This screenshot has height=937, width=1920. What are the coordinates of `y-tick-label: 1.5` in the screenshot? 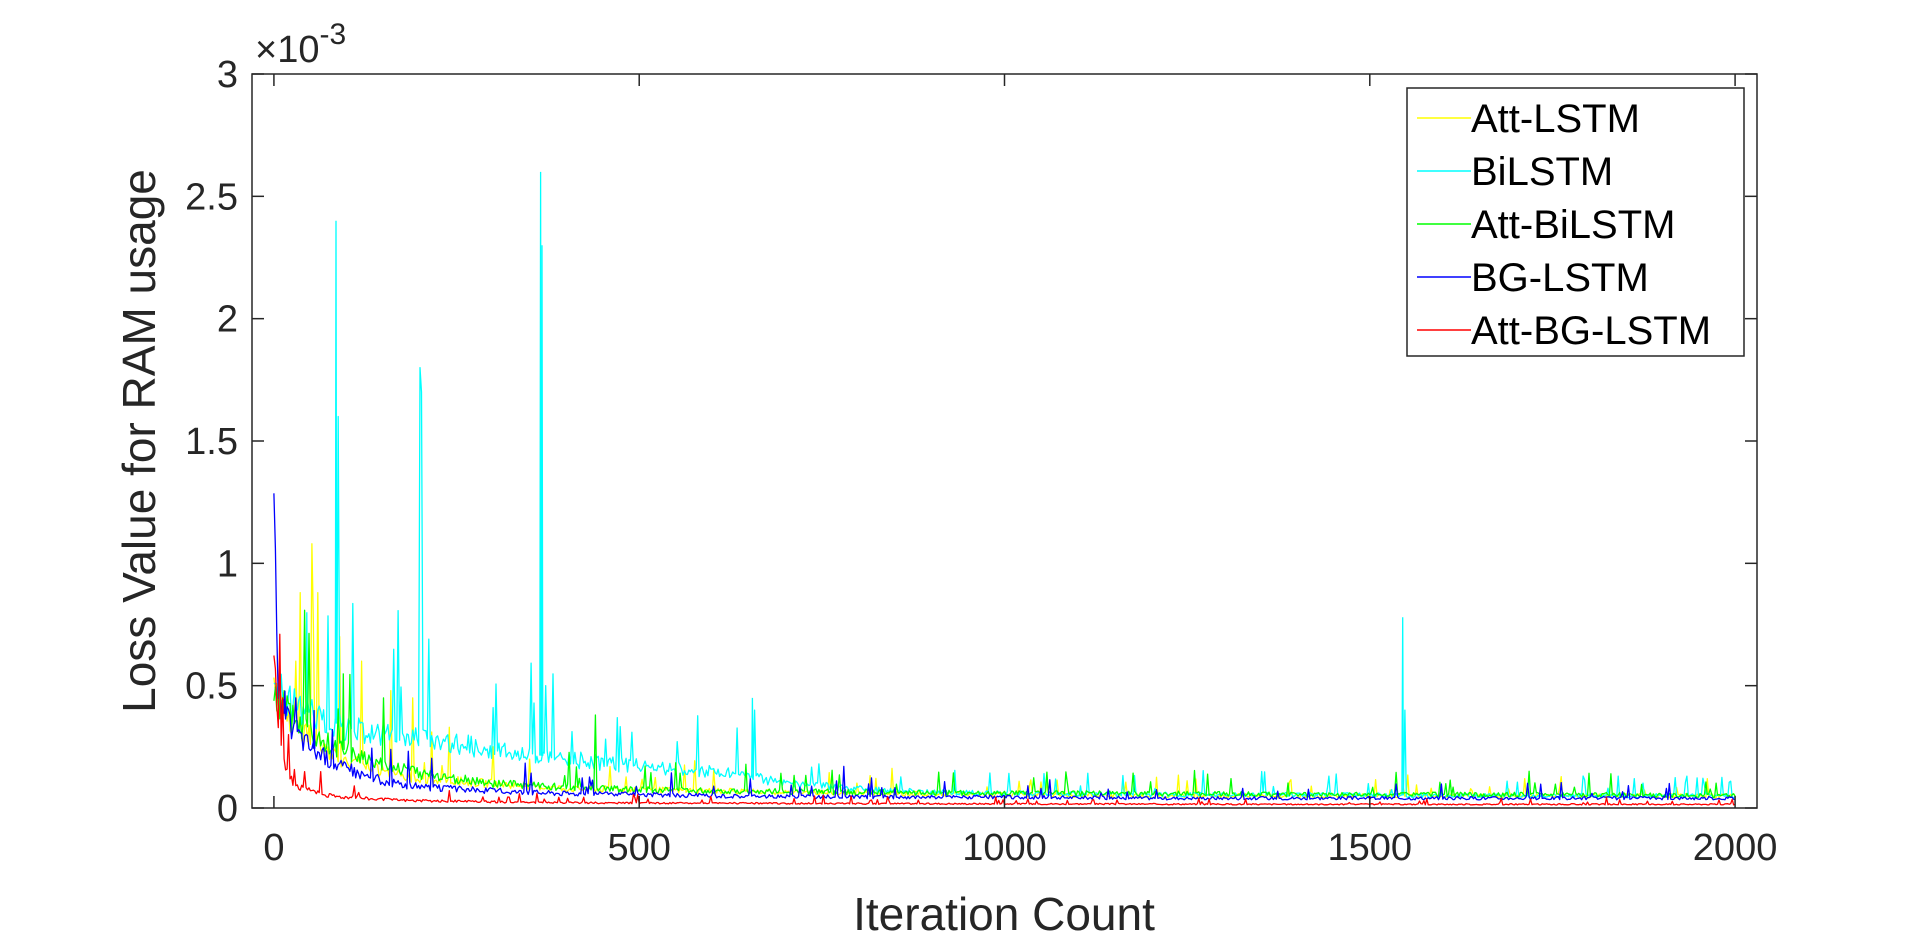 It's located at (211, 442).